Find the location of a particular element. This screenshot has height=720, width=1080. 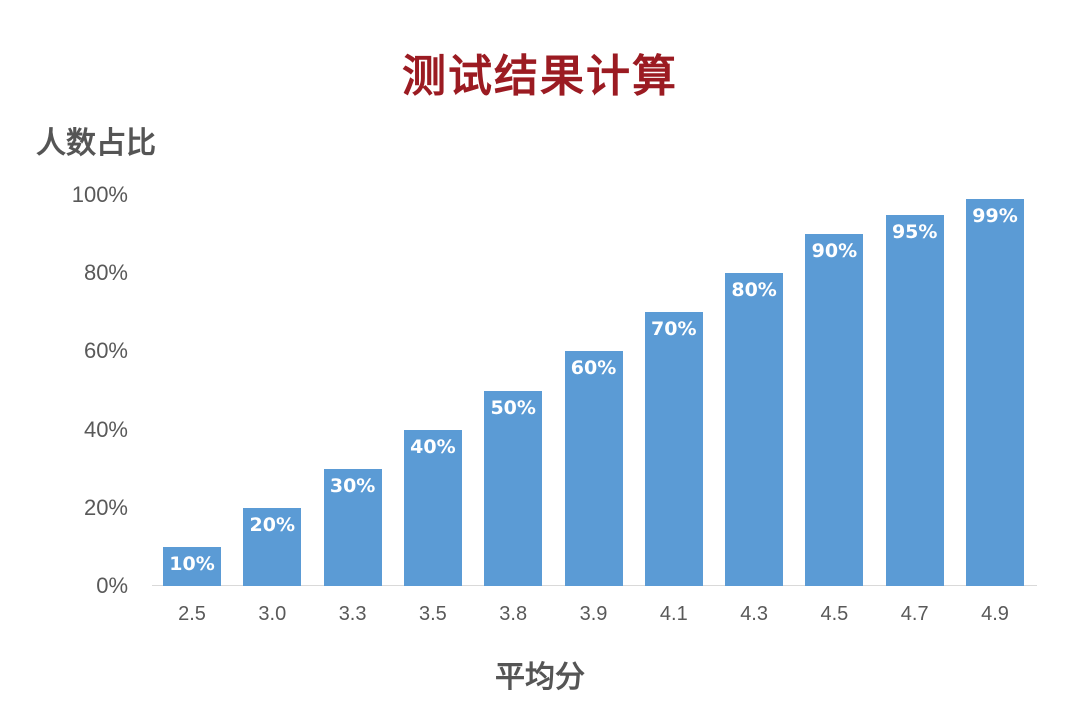

x-tick-label: 3.0 is located at coordinates (272, 614).